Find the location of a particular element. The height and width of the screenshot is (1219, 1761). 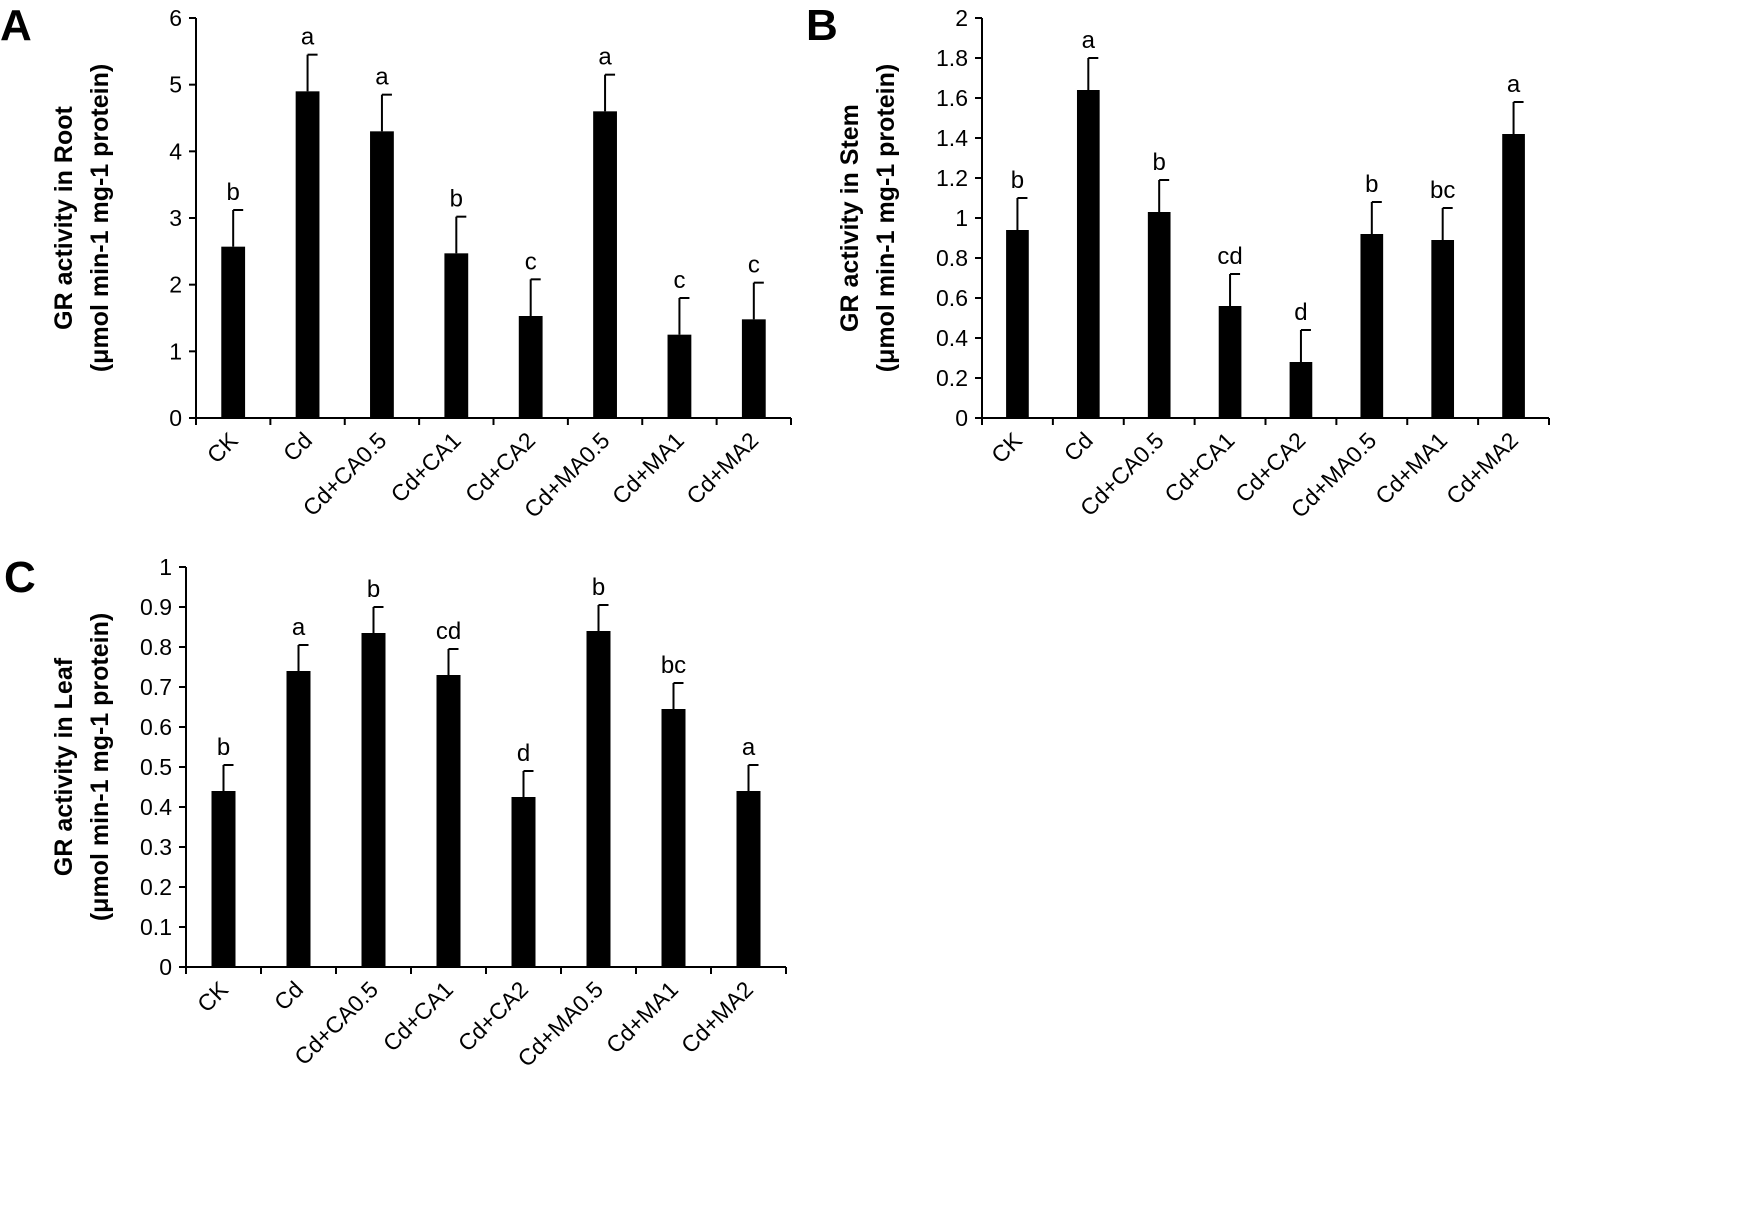

y-tick-label: 1.8 is located at coordinates (952, 58).